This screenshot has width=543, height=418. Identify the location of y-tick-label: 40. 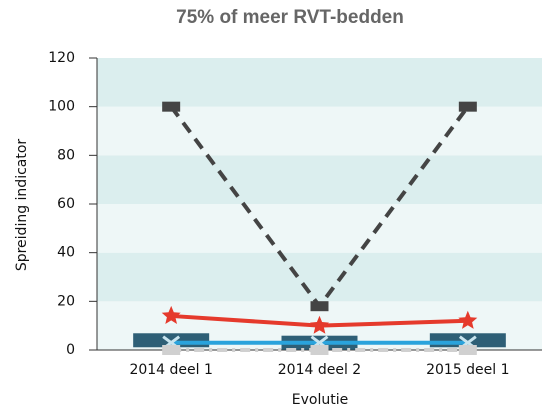
(66, 253).